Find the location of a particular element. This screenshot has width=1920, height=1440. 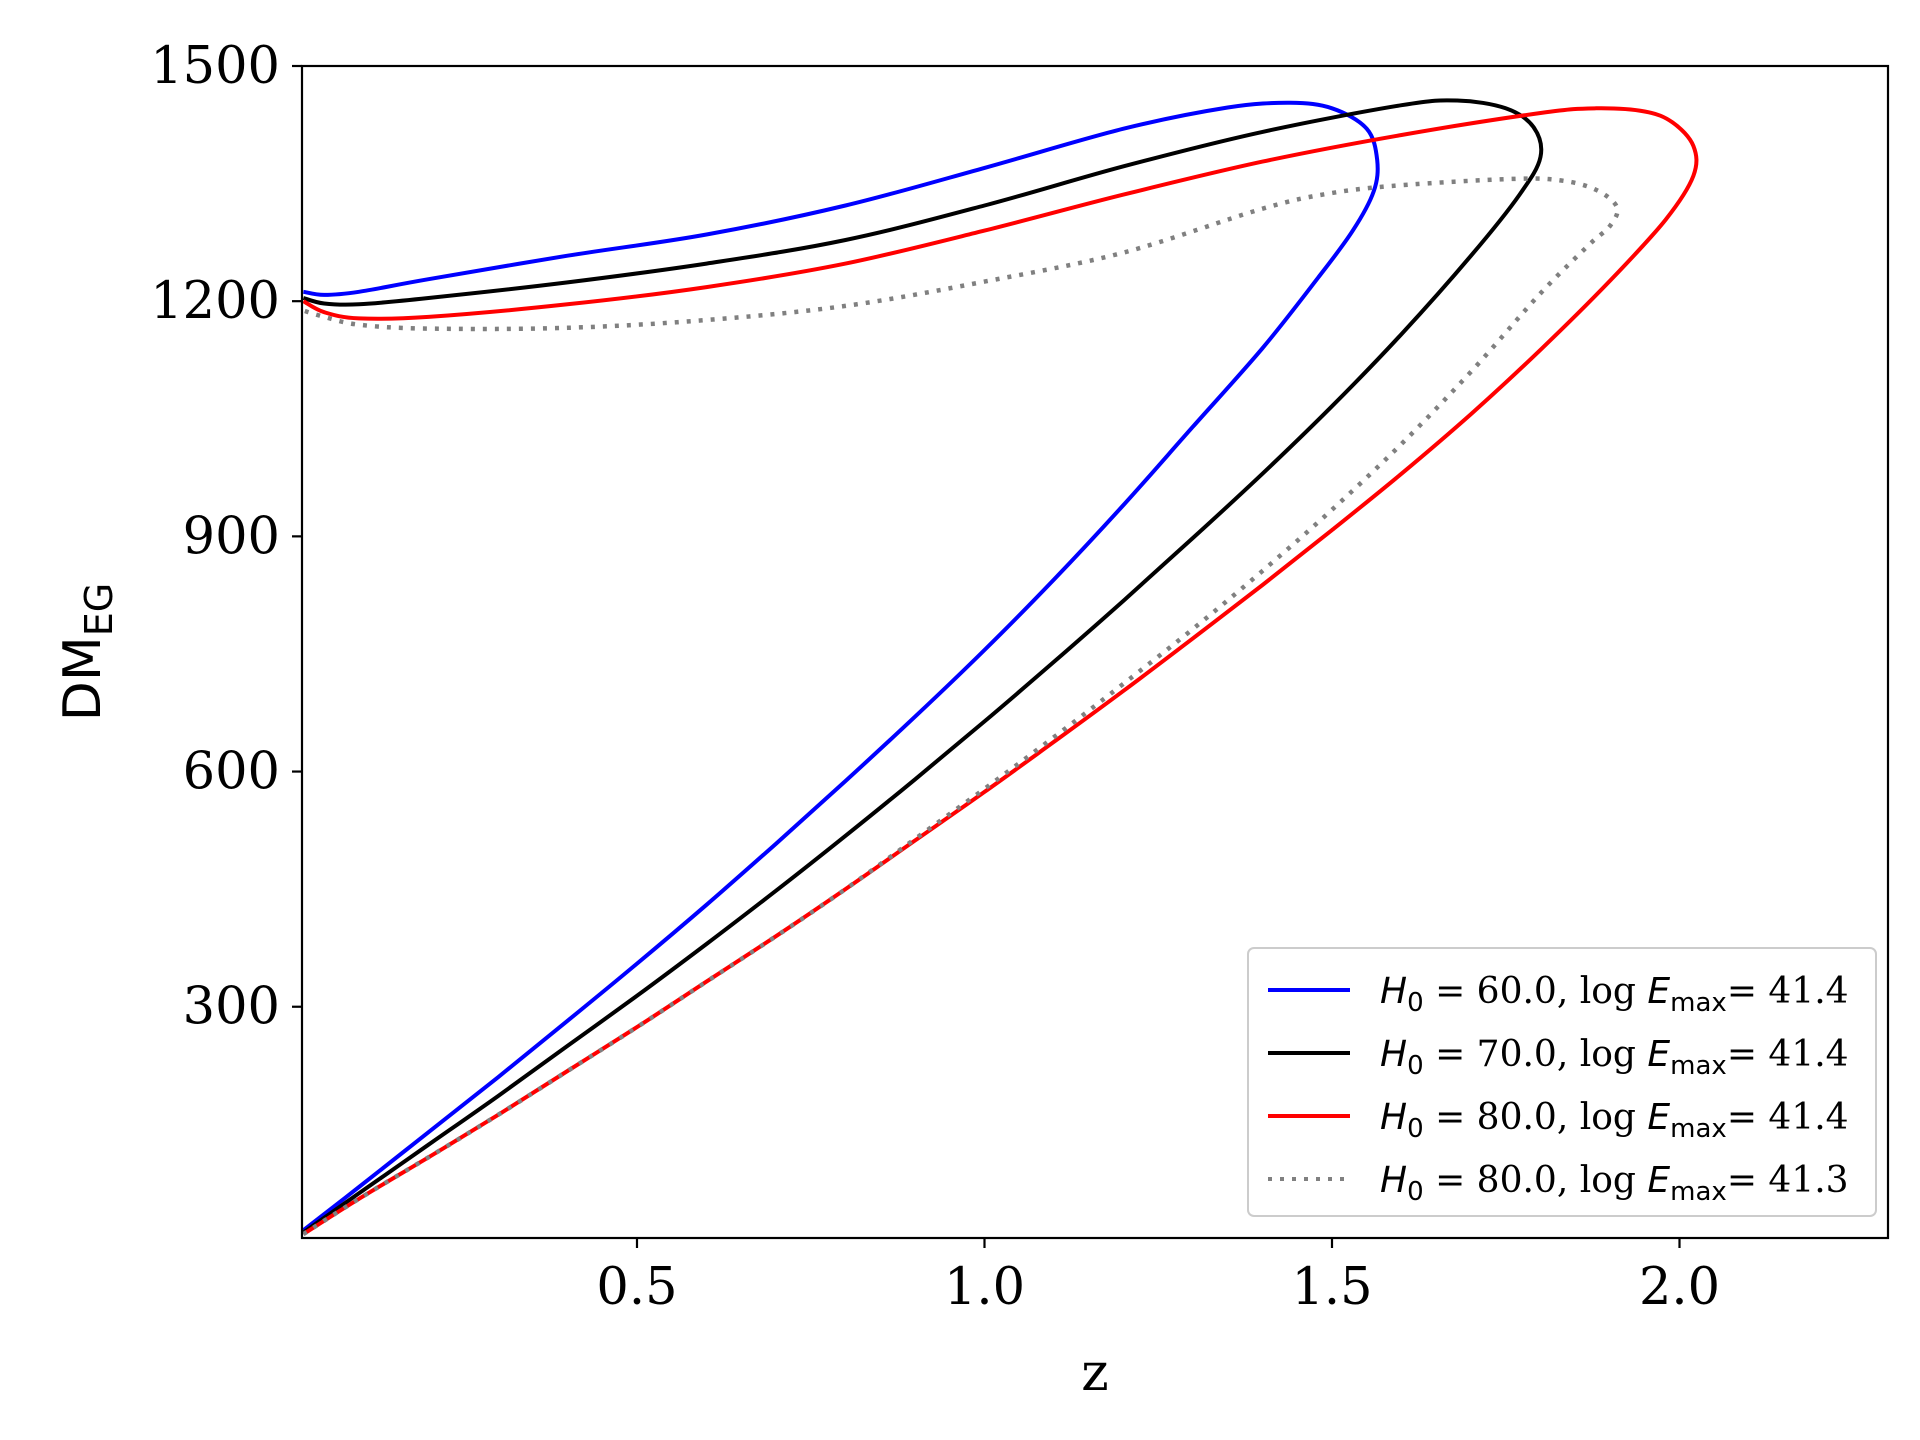

y-axis-label-subscript: EG is located at coordinates (99, 609).